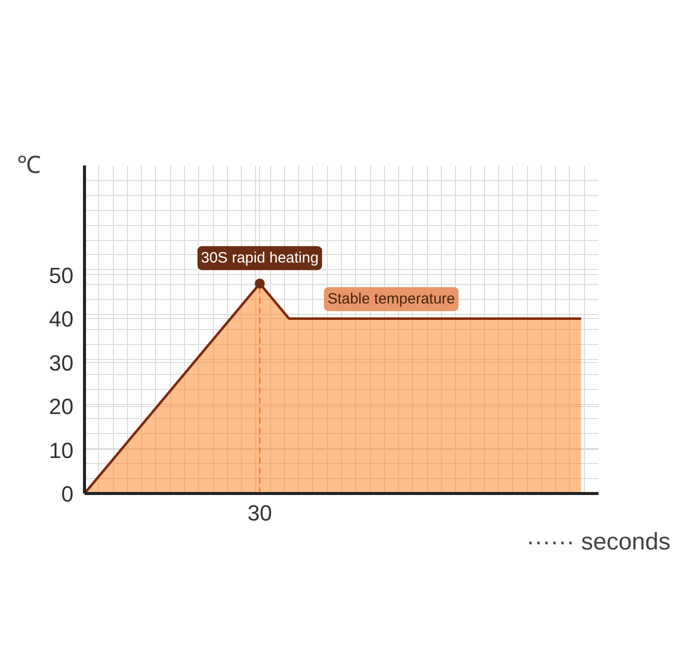 Image resolution: width=679 pixels, height=657 pixels. What do you see at coordinates (61, 407) in the screenshot?
I see `y-tick-label: 20` at bounding box center [61, 407].